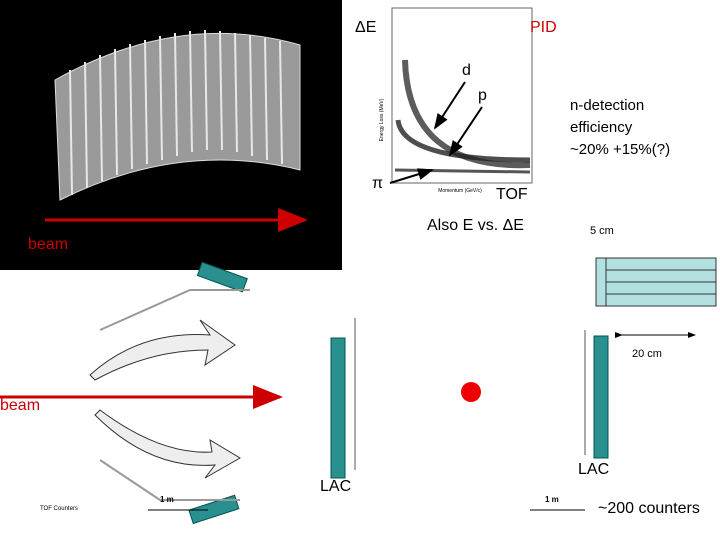  I want to click on pi-label: π, so click(377, 183).